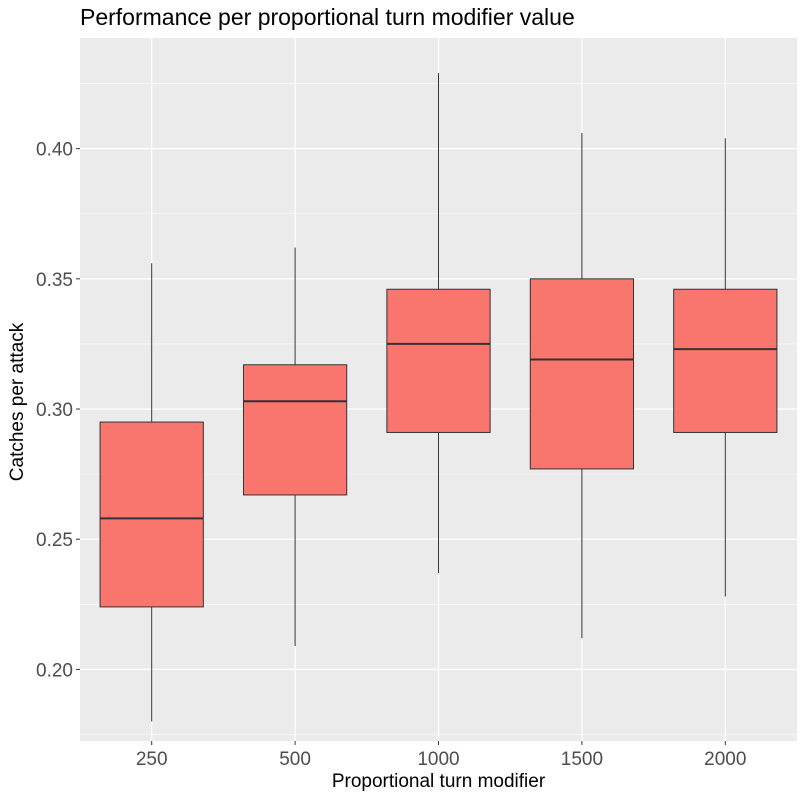  I want to click on x-tick-label: 1000, so click(438, 759).